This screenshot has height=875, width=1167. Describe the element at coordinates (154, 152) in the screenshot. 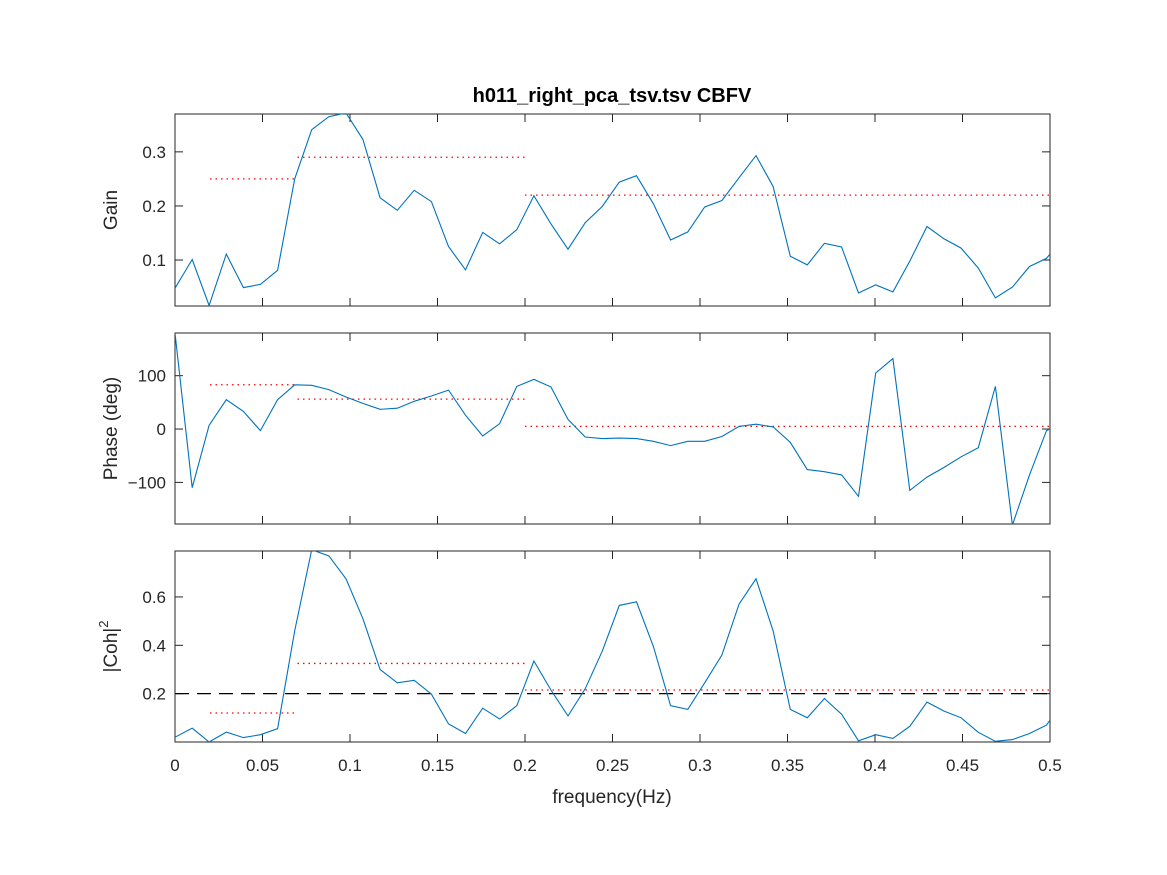

I see `gain-ytick-label: 0.3` at that location.